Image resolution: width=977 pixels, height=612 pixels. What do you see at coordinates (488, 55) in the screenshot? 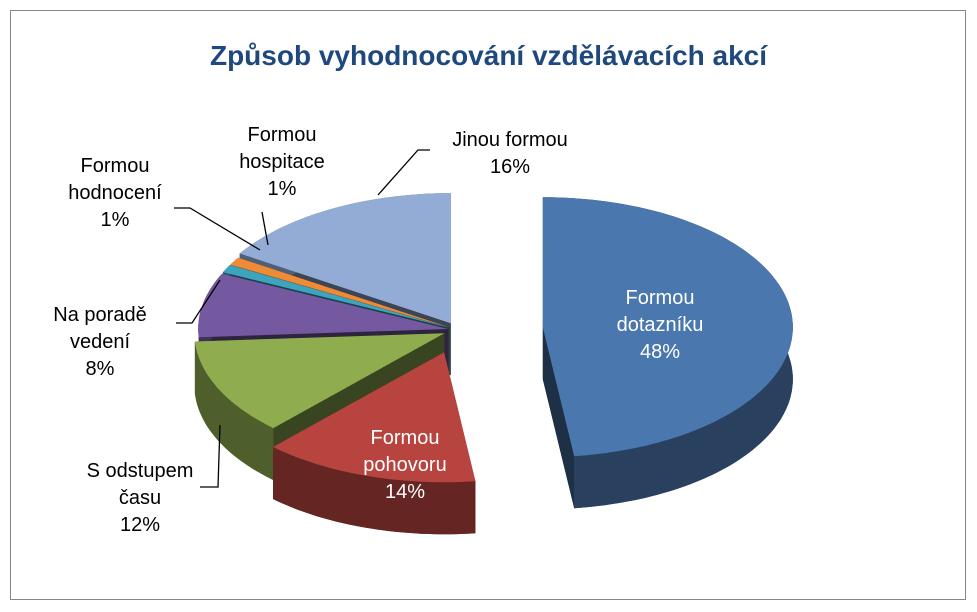
I see `chart-title: Způsob vyhodnocování vzdělávacích akcí` at bounding box center [488, 55].